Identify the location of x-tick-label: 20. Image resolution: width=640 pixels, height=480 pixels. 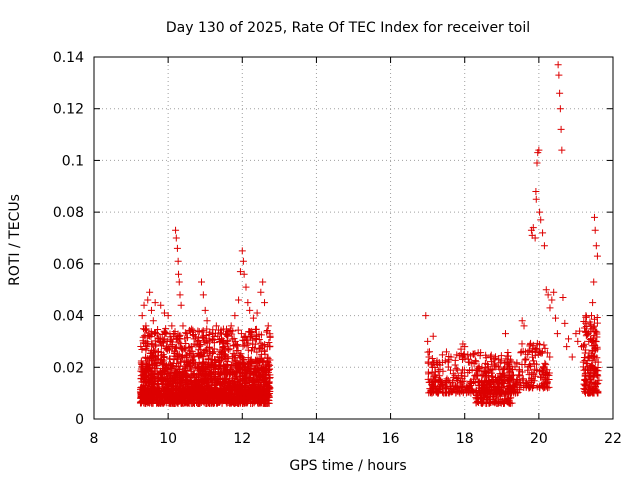
(539, 439).